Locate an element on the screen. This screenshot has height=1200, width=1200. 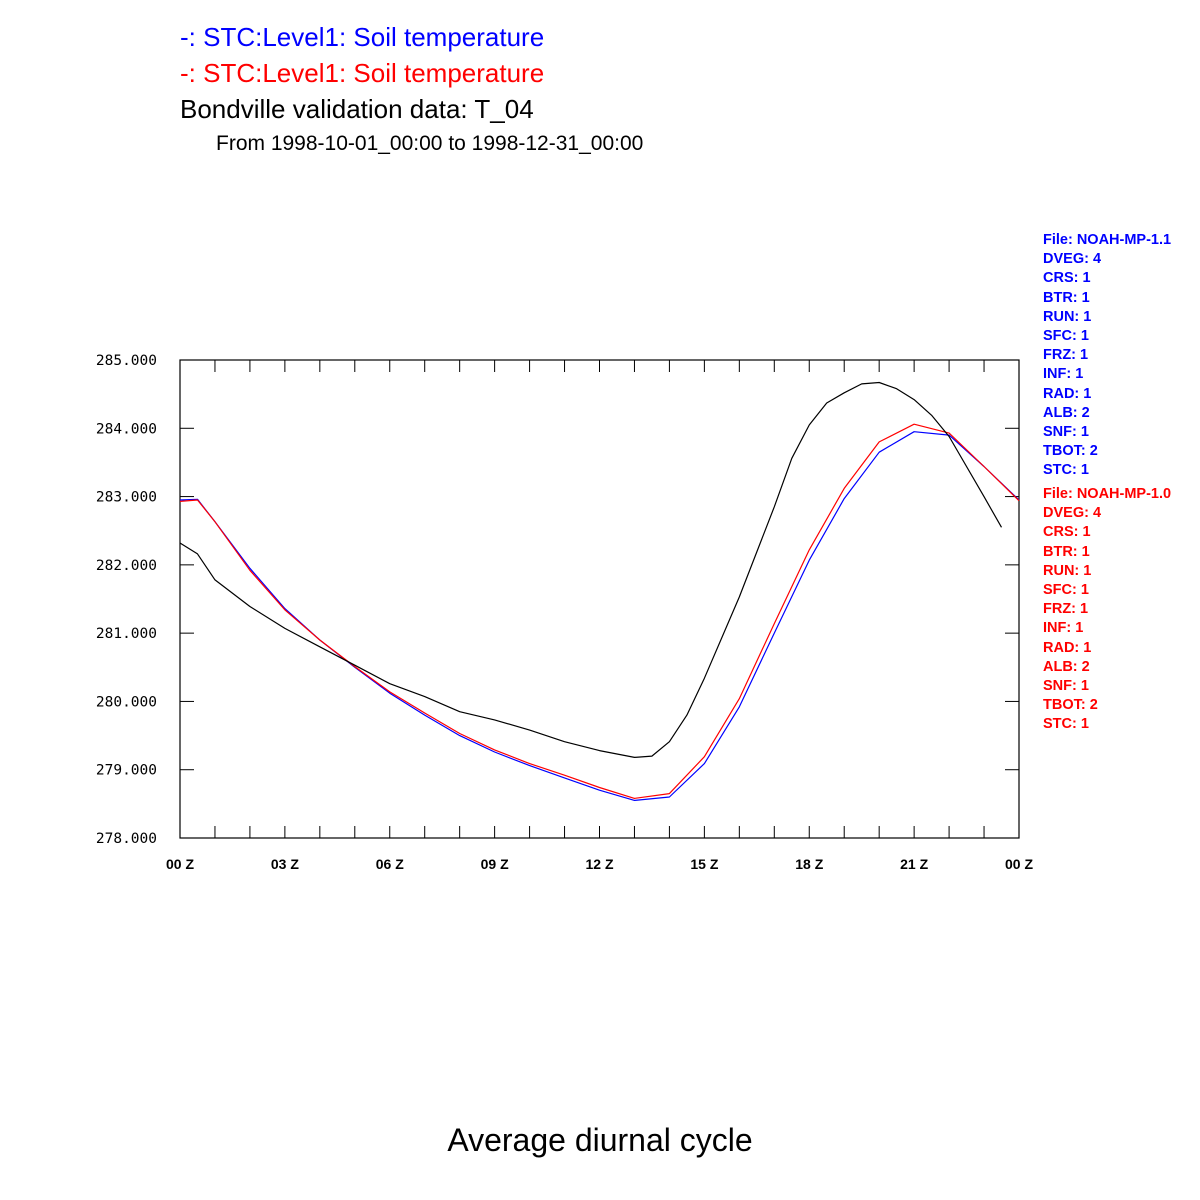
x-tick-label: 03 Z is located at coordinates (285, 864).